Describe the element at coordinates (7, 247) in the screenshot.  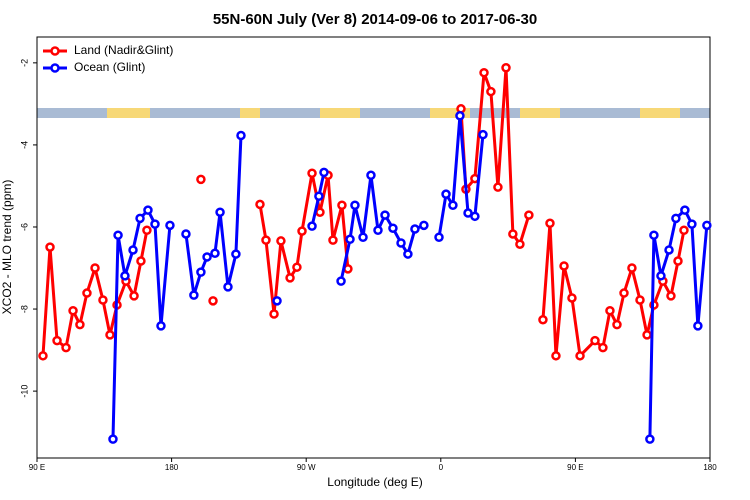
I see `y-axis-label: XCO2 - MLO trend (ppm)` at that location.